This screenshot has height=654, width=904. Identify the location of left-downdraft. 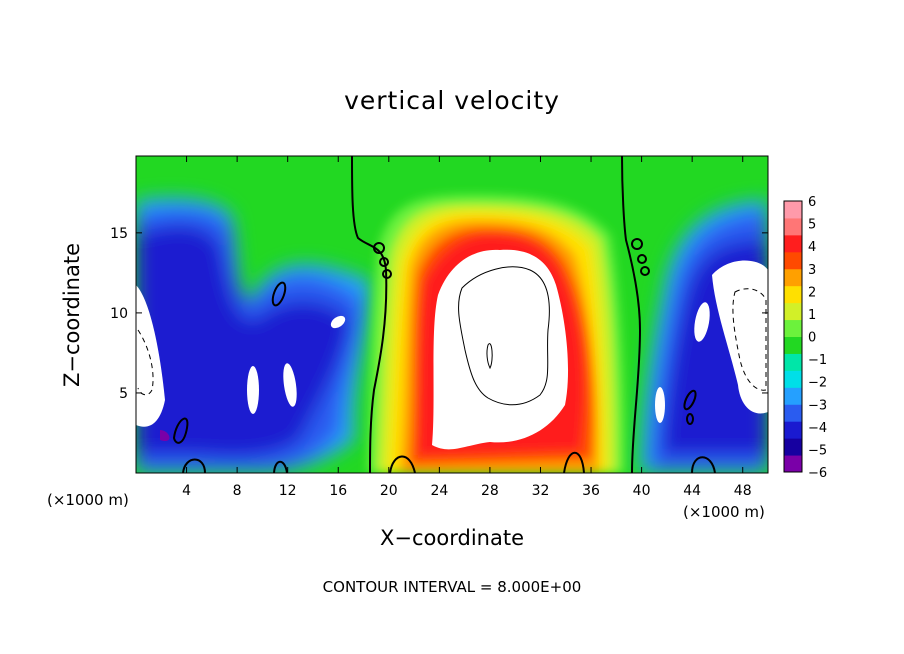
(253, 335).